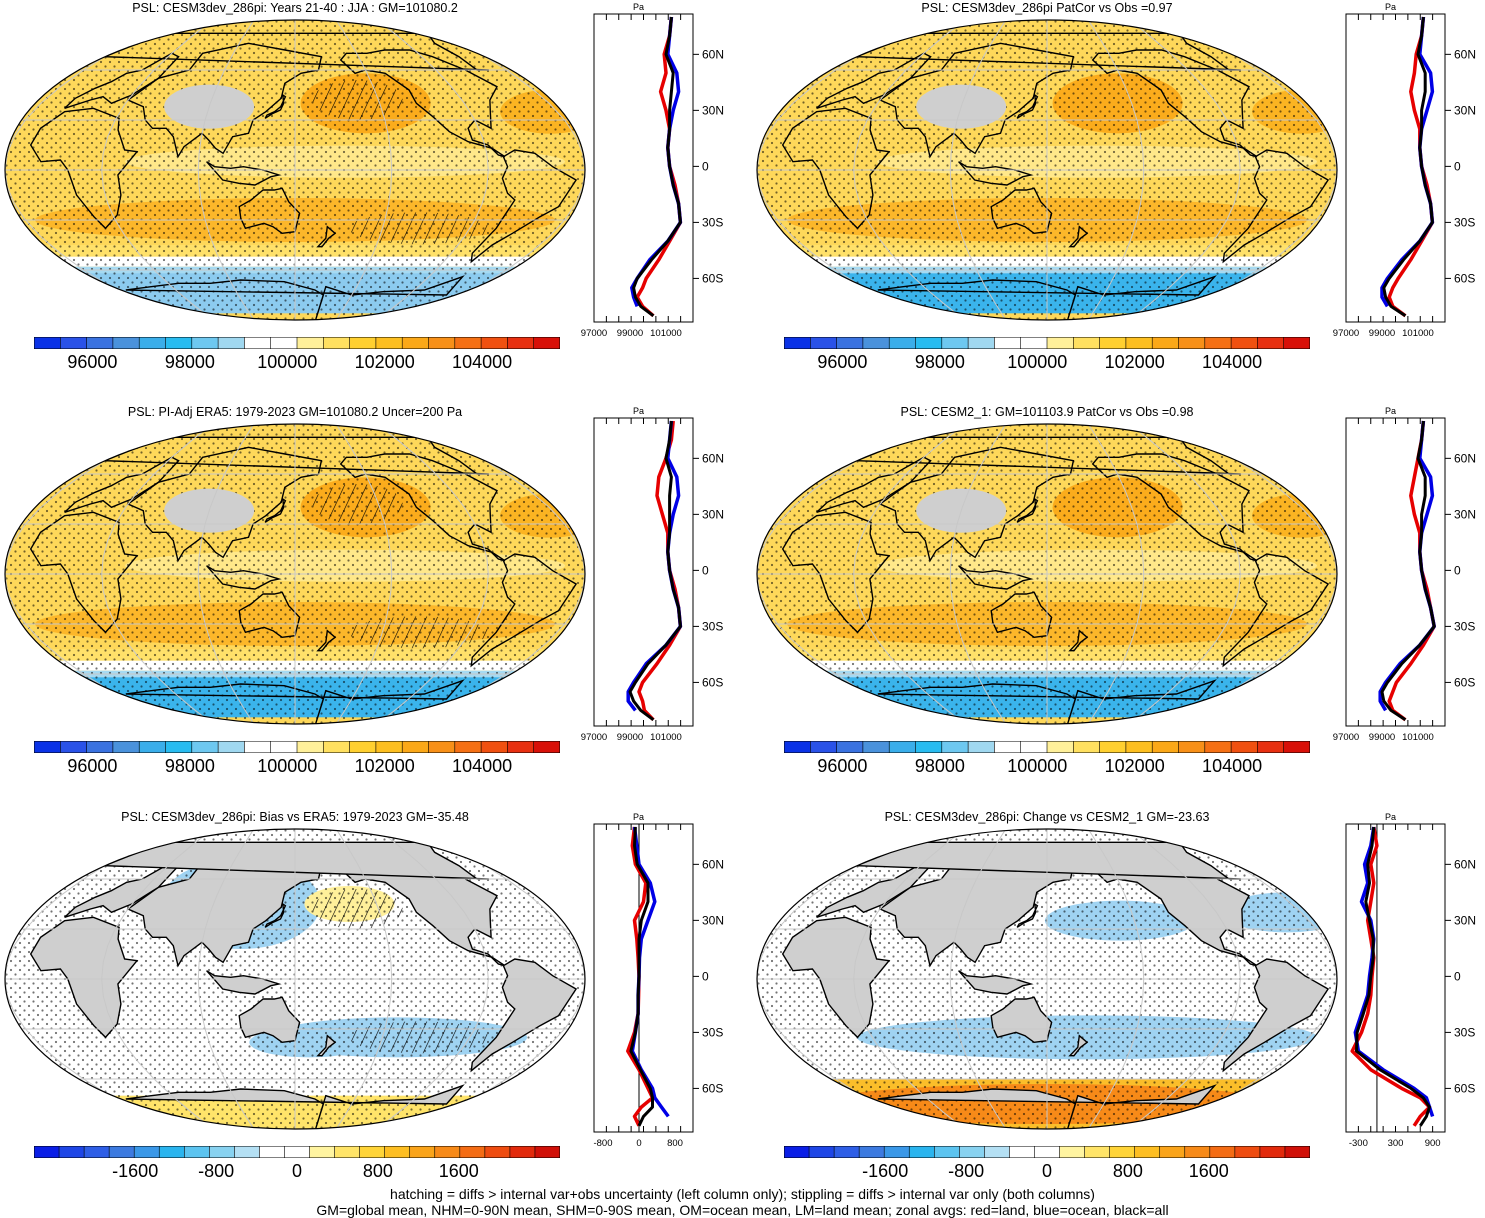  Describe the element at coordinates (675, 1143) in the screenshot. I see `zonal-x-label: 800` at that location.